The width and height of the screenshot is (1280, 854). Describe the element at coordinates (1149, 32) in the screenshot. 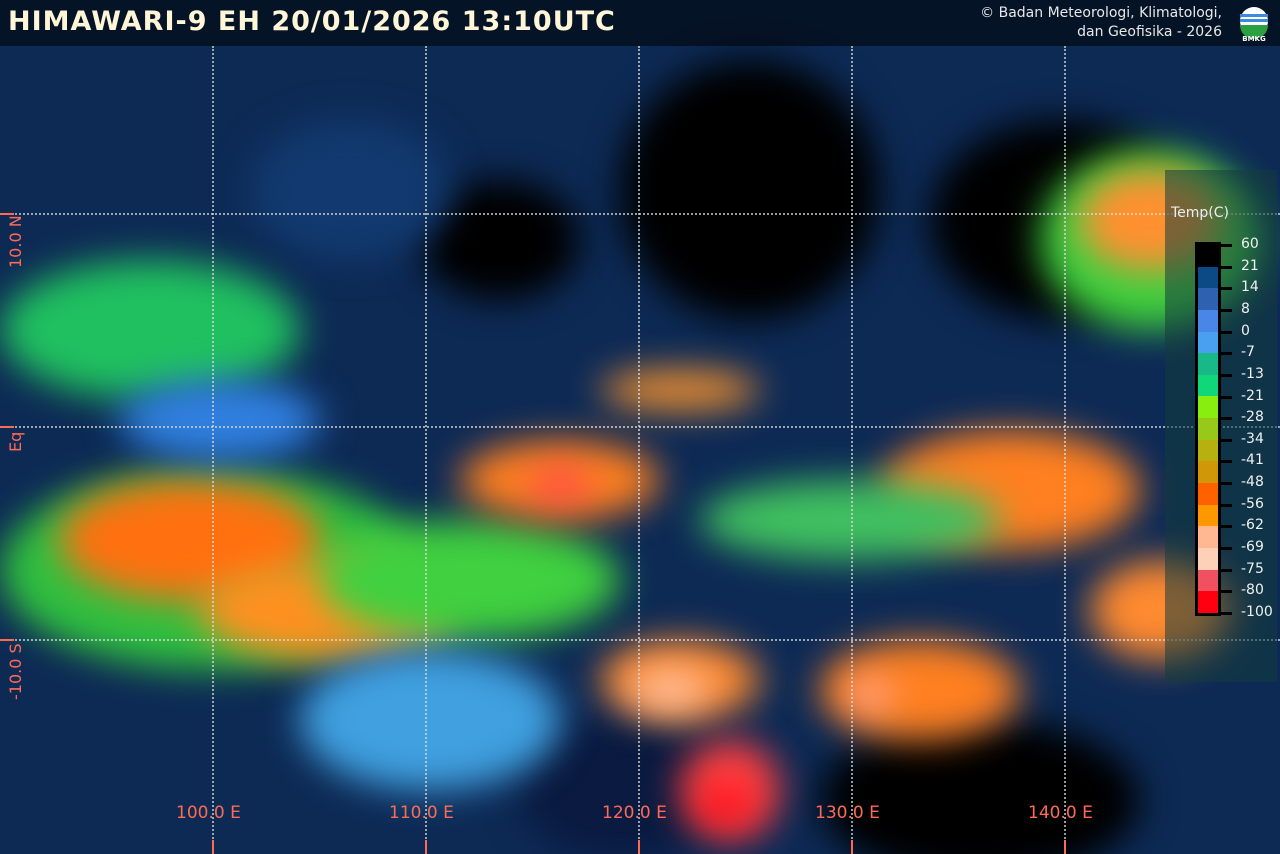

I see `credit-line-2: dan Geofisika - 2026` at that location.